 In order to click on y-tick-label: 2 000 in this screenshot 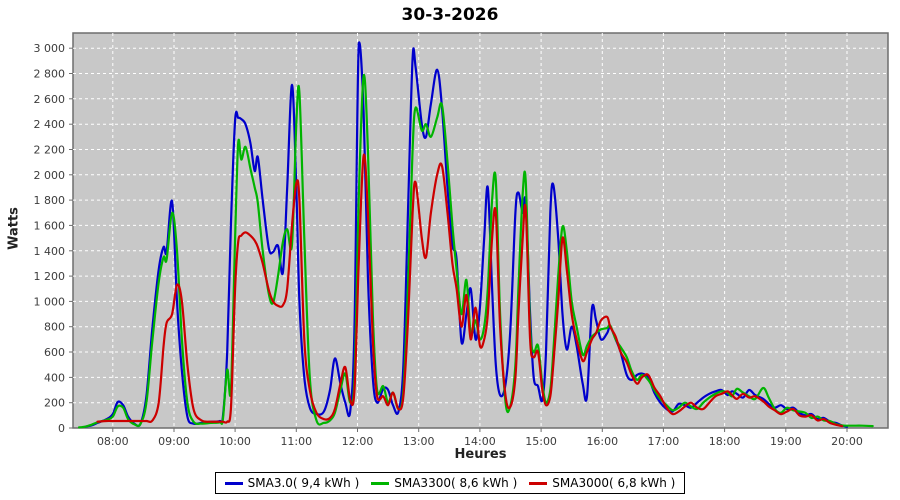, I will do `click(50, 175)`.